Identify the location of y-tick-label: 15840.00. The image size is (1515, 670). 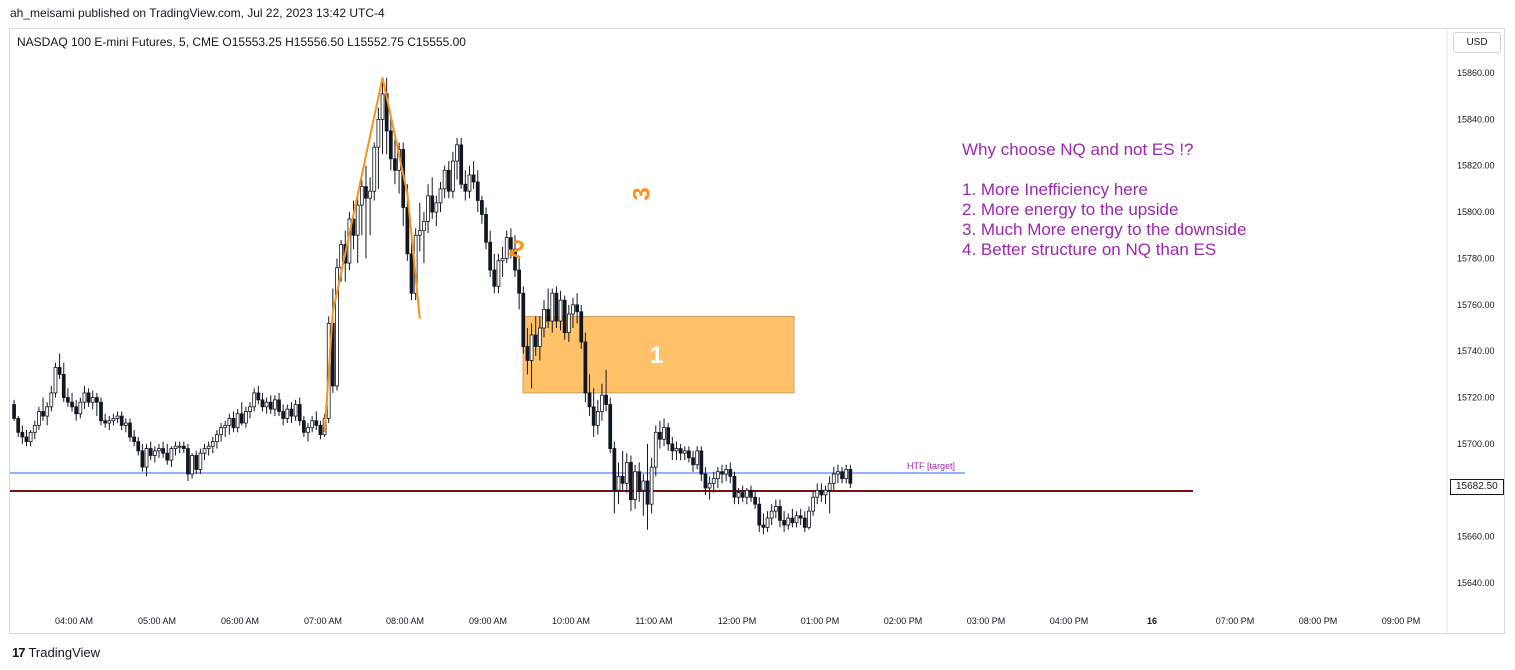
(1476, 119).